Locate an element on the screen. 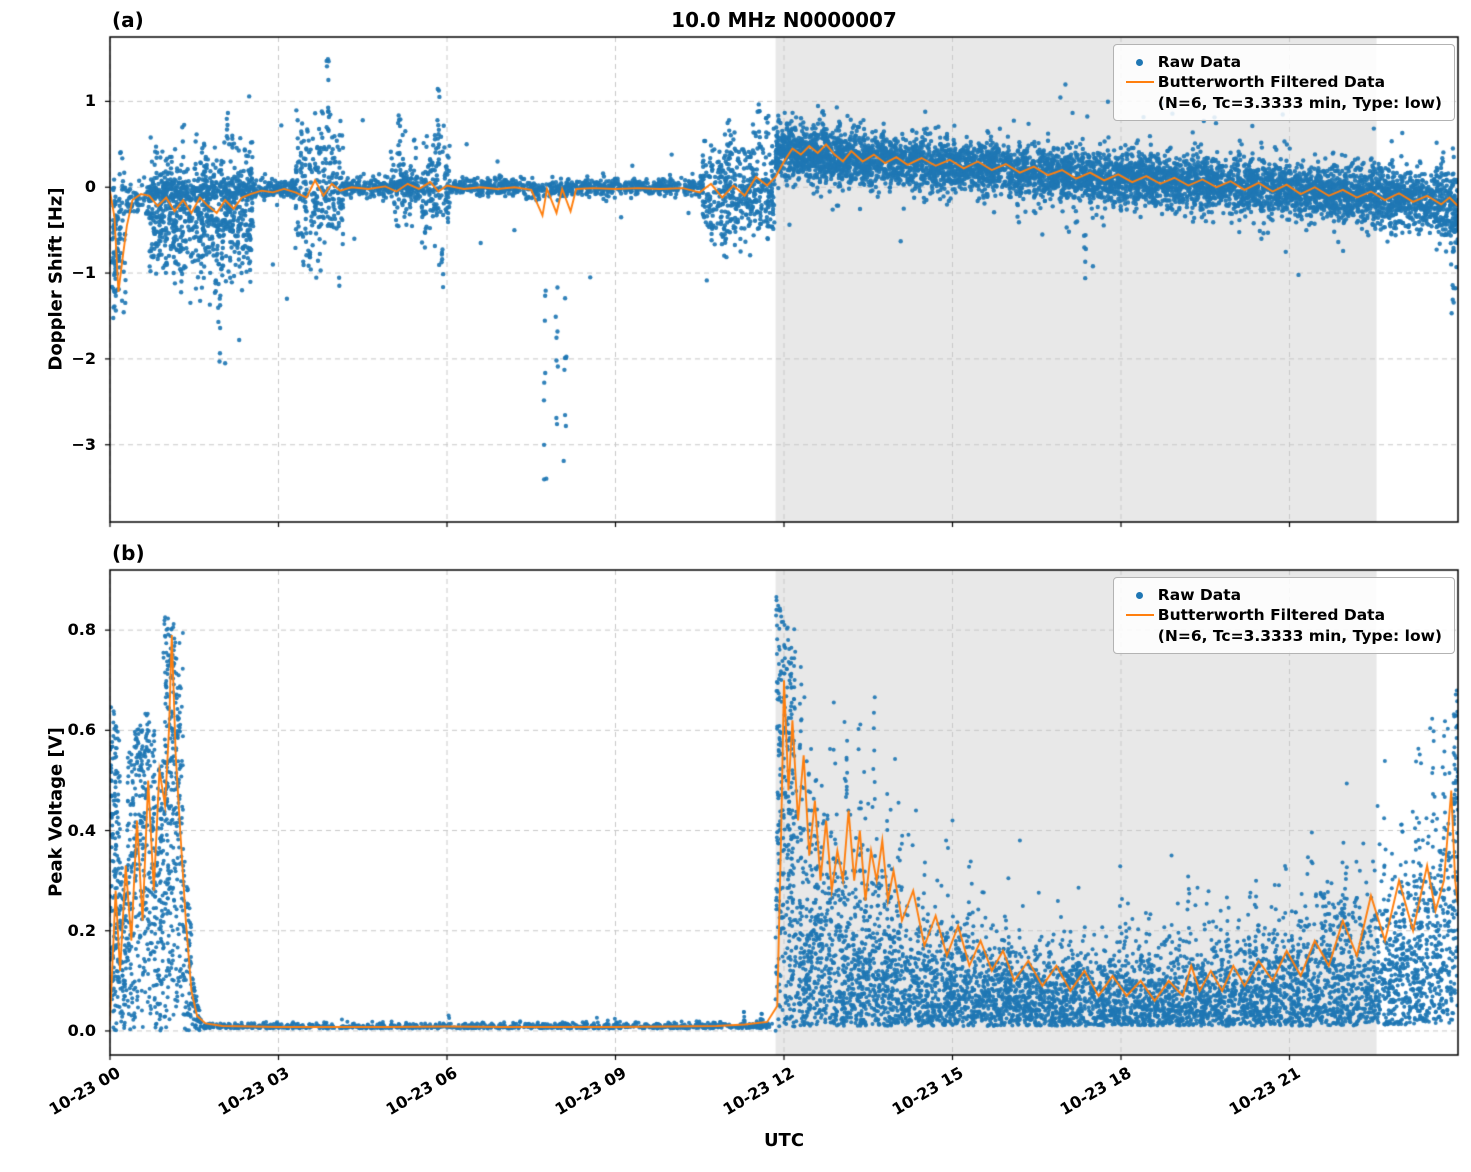  y-tick-label: 0 is located at coordinates (90, 187).